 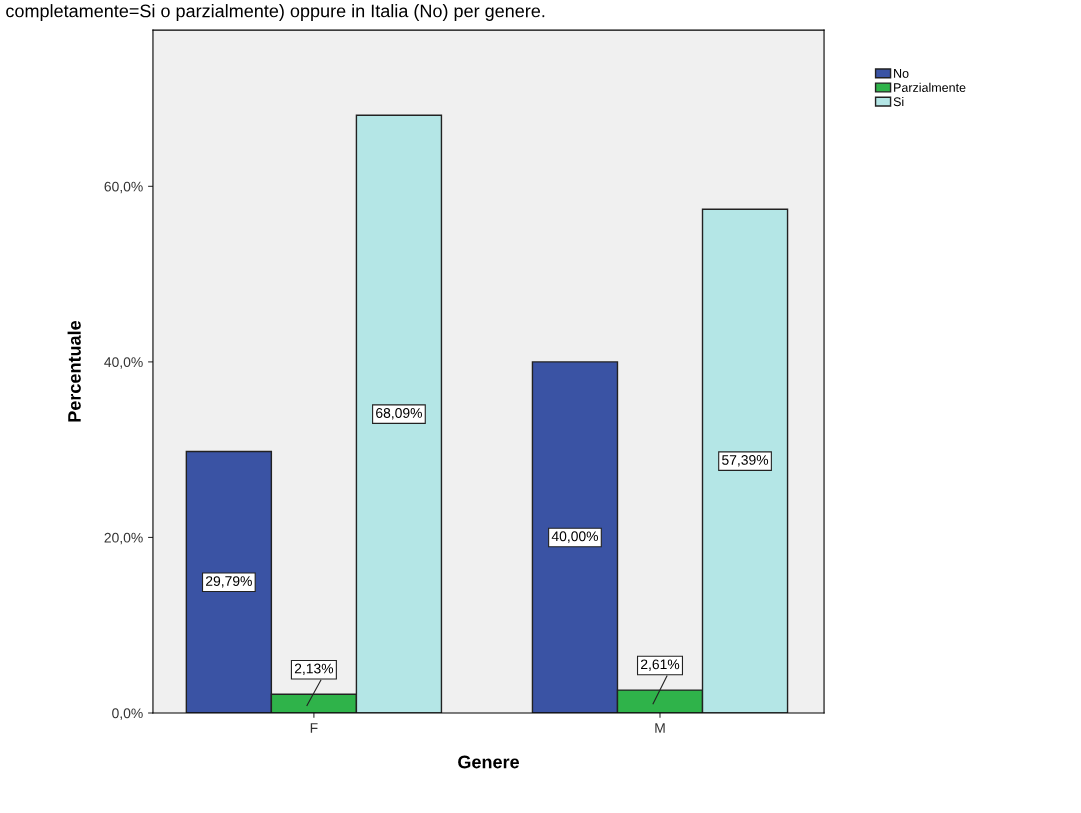 What do you see at coordinates (930, 87) in the screenshot?
I see `legend-label: Parzialmente` at bounding box center [930, 87].